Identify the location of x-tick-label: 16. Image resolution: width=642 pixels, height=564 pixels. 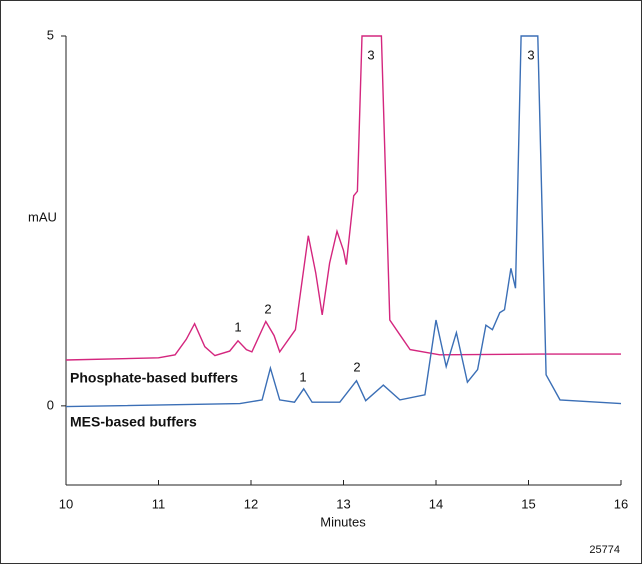
(621, 503).